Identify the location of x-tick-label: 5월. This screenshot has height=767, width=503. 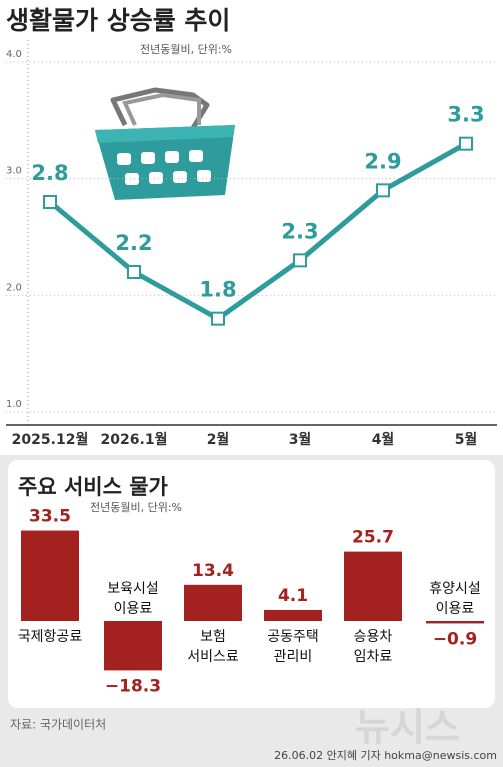
(466, 439).